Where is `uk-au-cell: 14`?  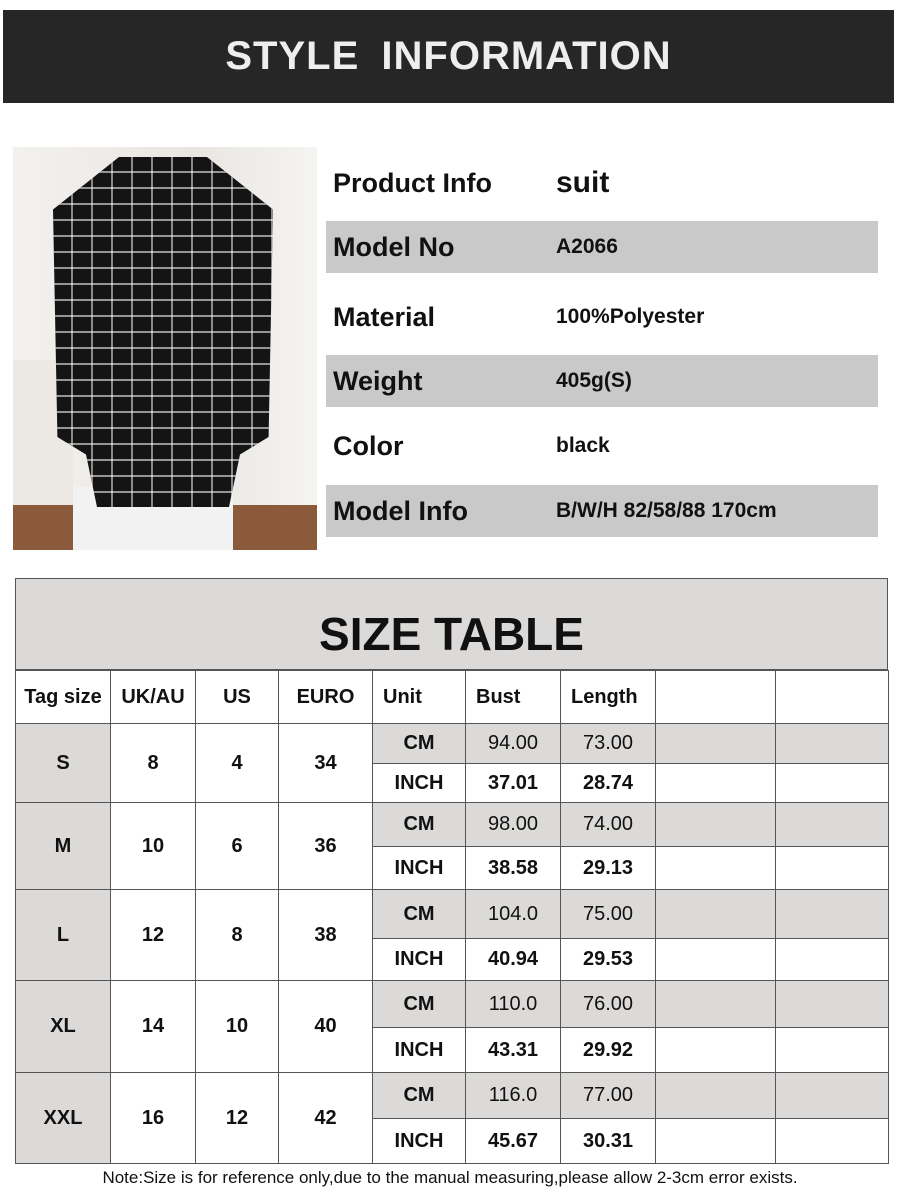
uk-au-cell: 14 is located at coordinates (153, 1026).